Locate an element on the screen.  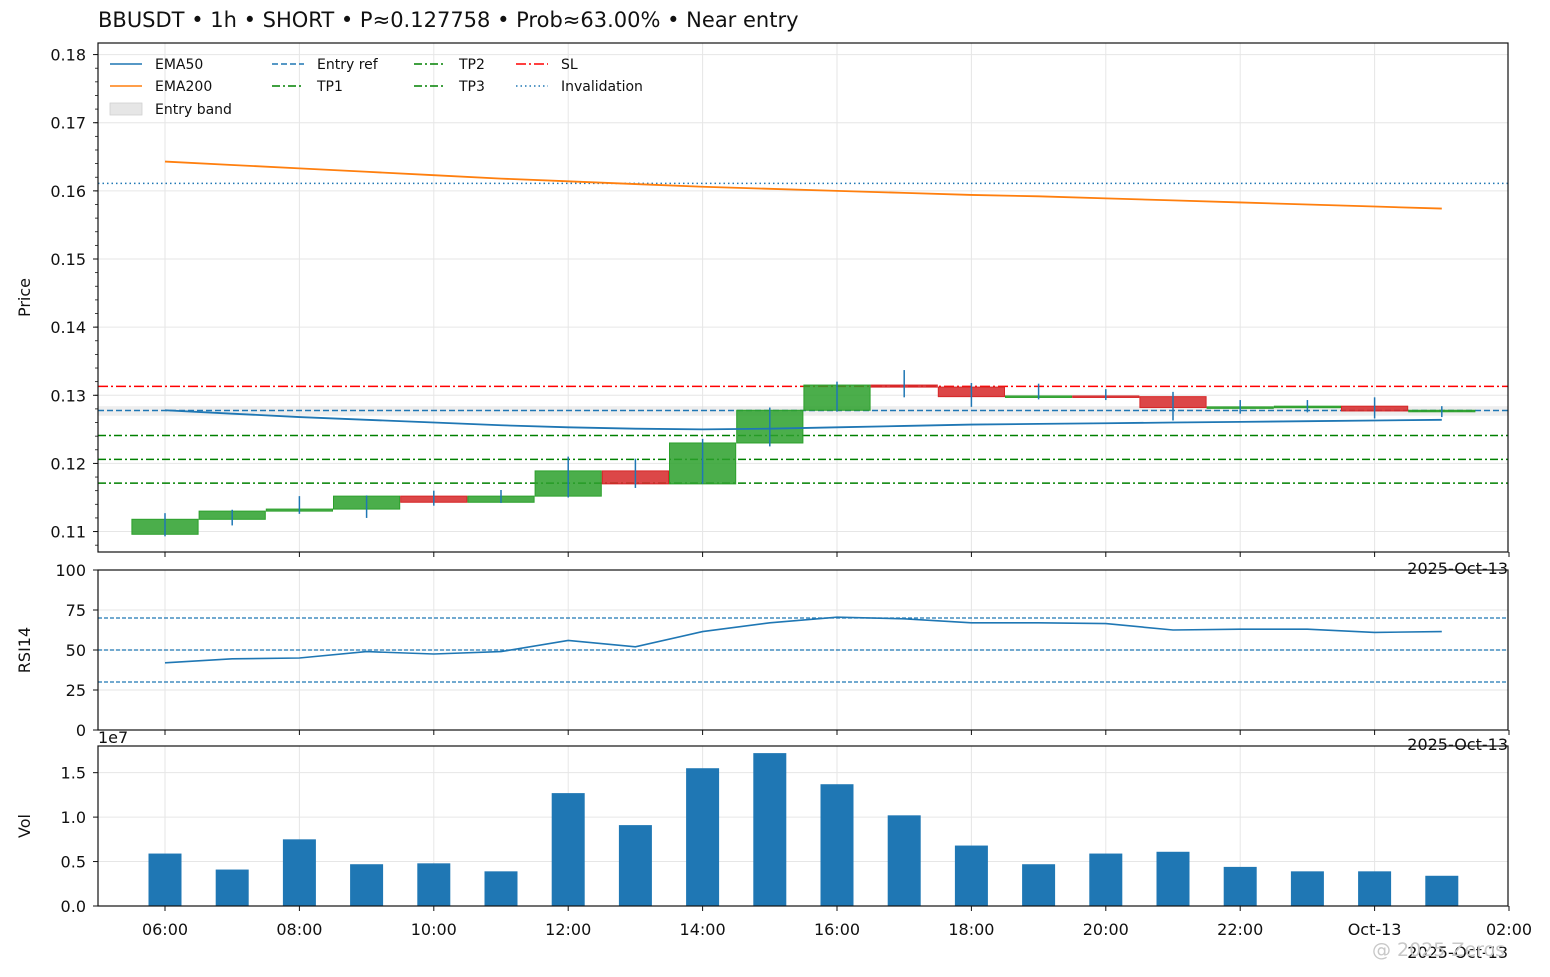
watermark: @ 2025 Zeros is located at coordinates (1439, 950).